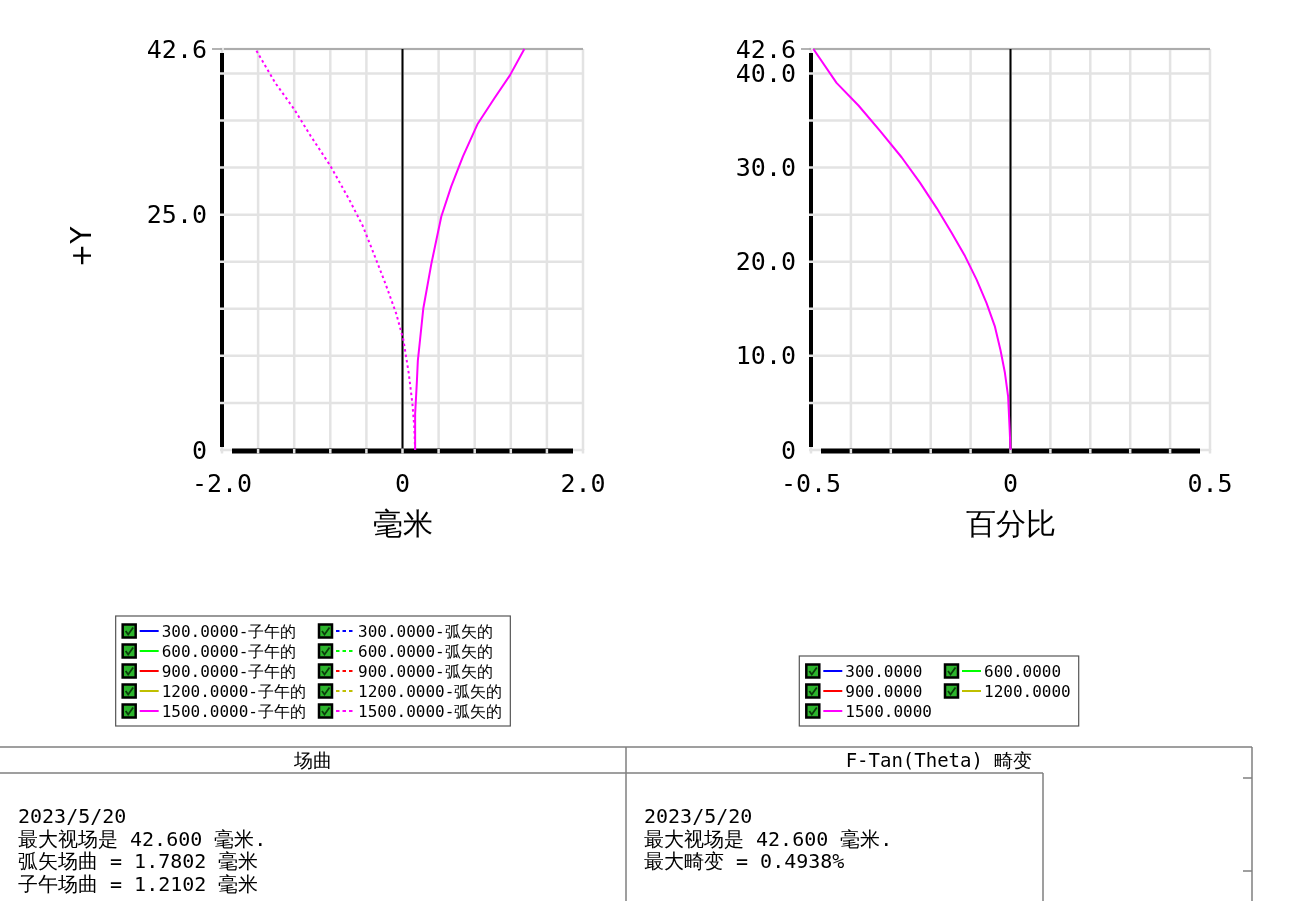  Describe the element at coordinates (765, 168) in the screenshot. I see `tick-y: 30.0` at that location.